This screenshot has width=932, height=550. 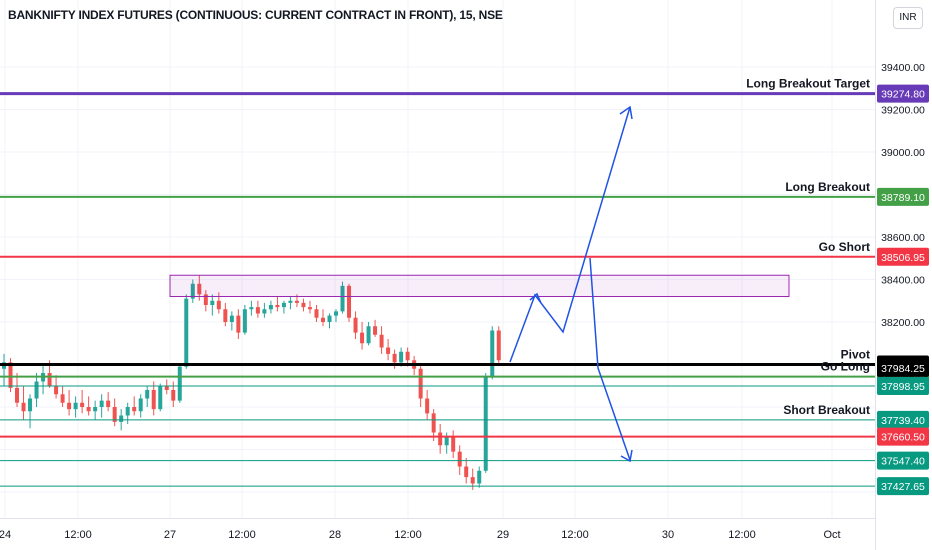 What do you see at coordinates (827, 187) in the screenshot?
I see `level-label: Long Breakout` at bounding box center [827, 187].